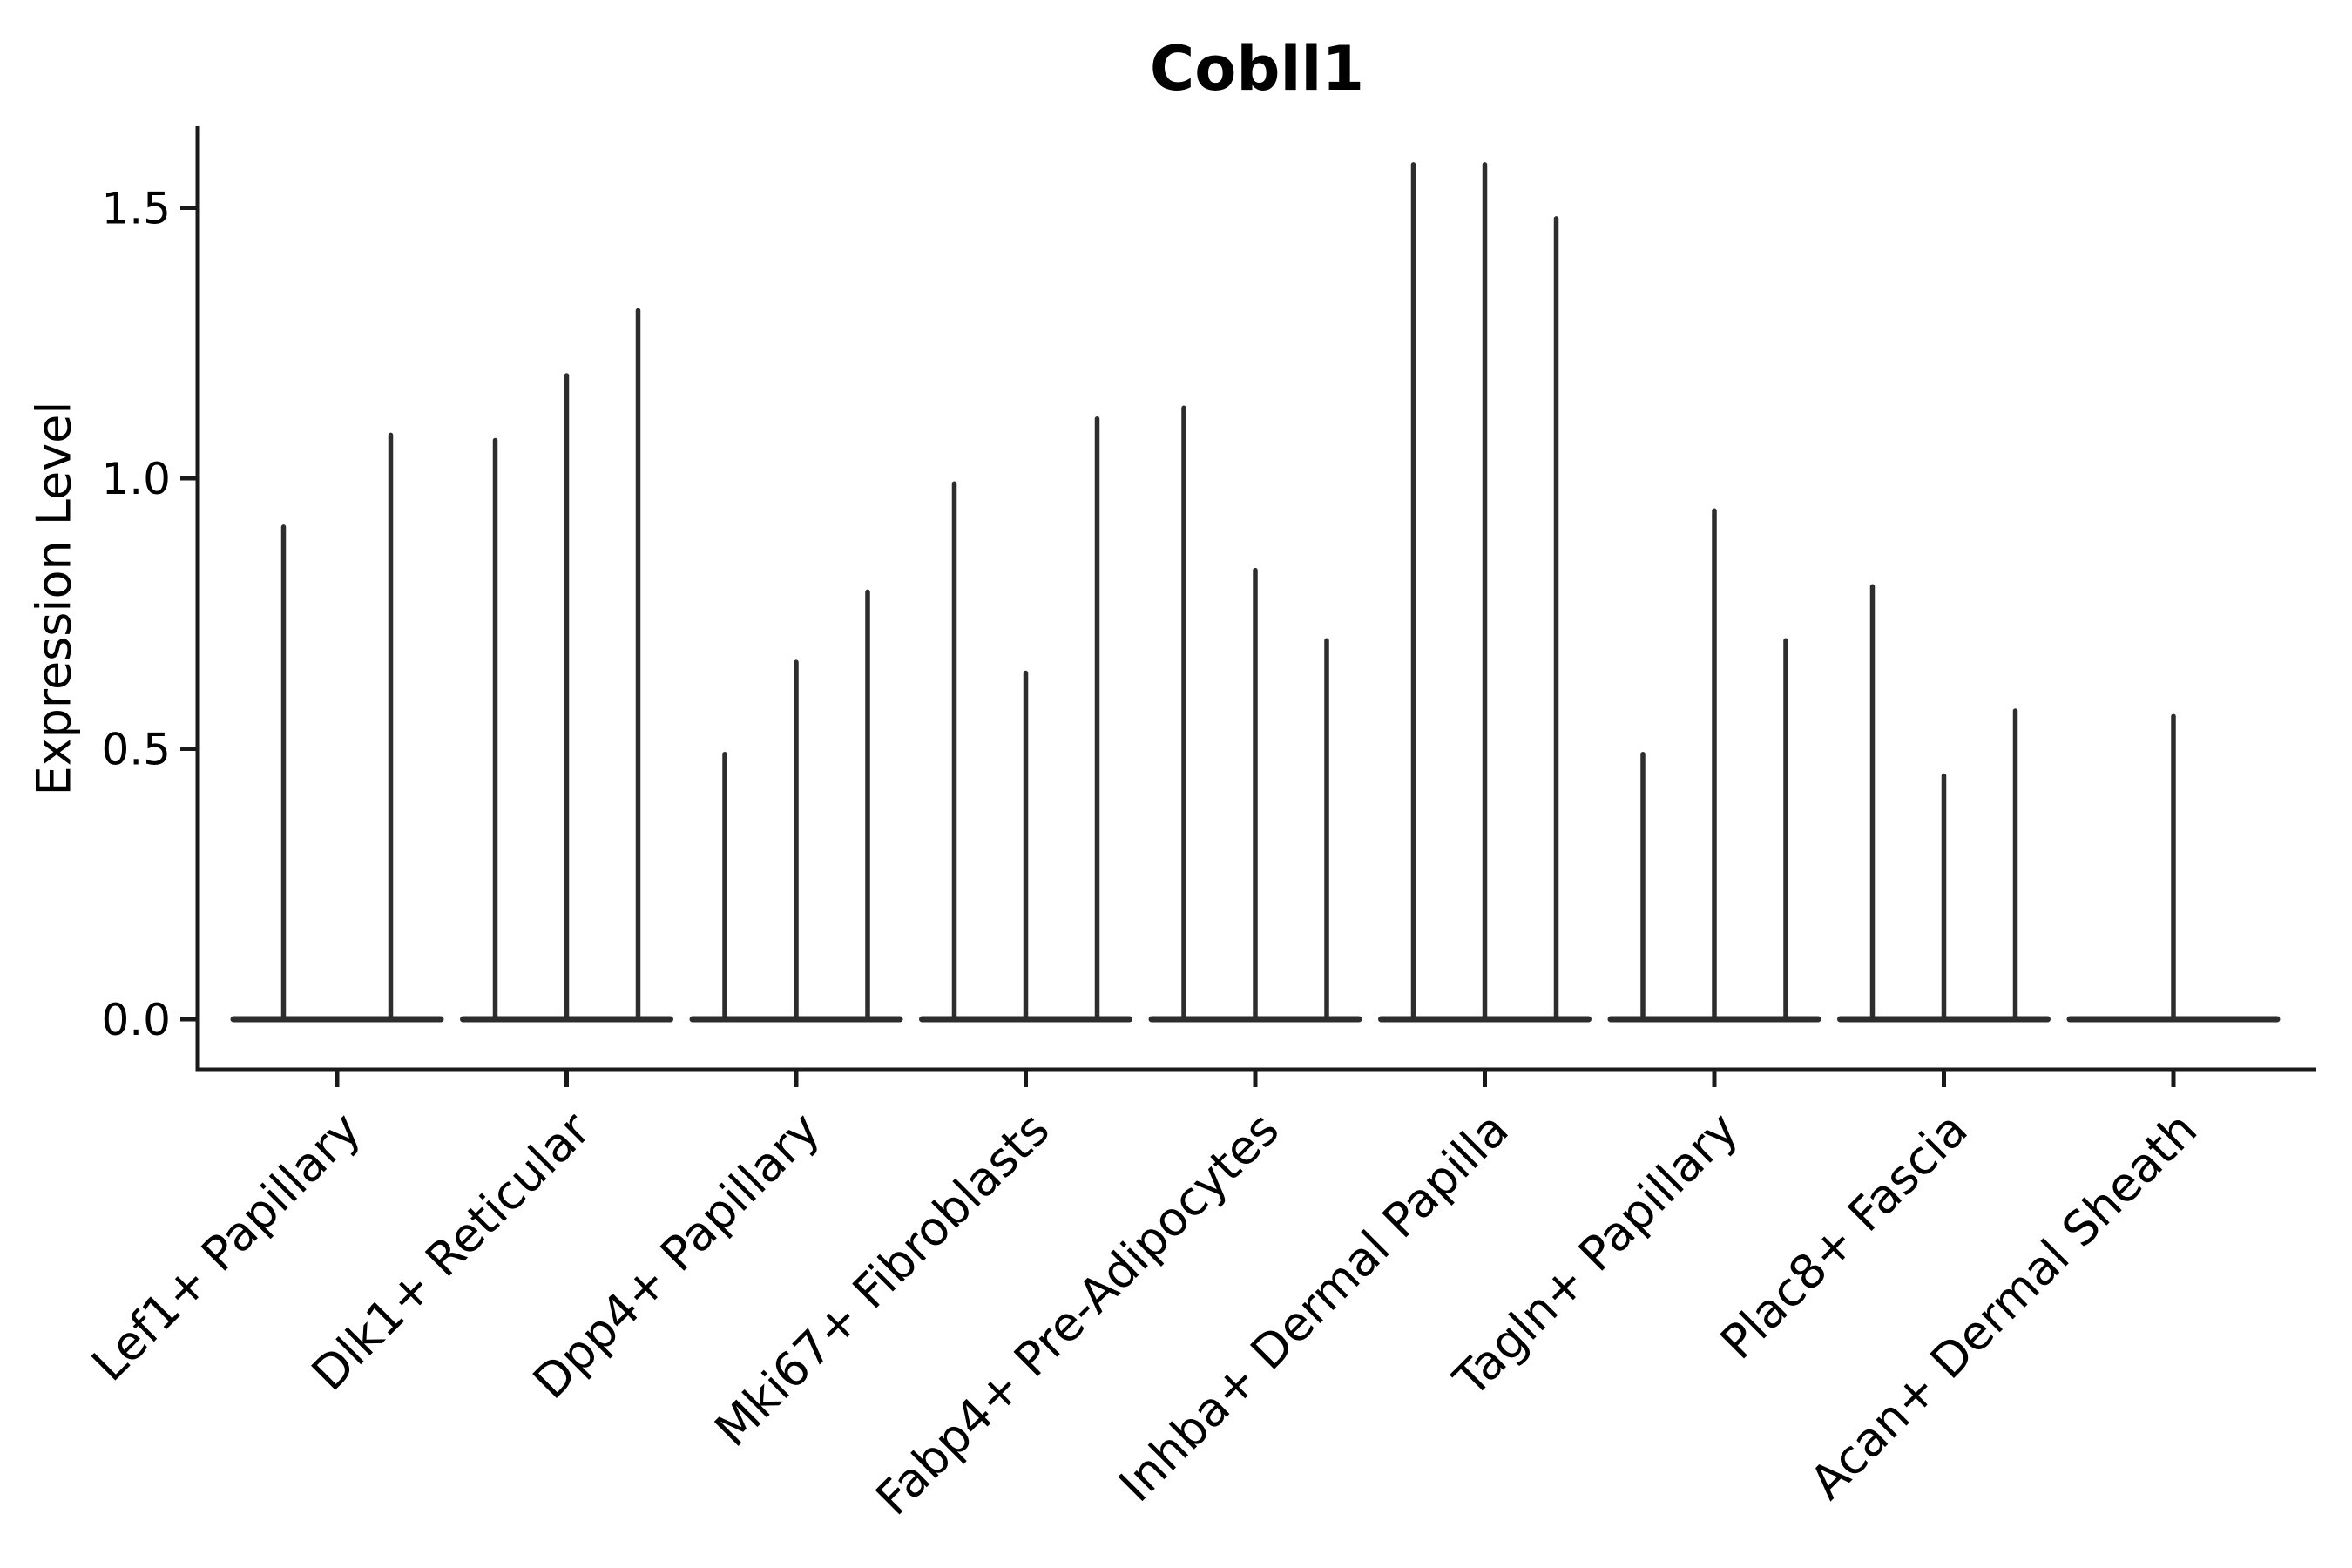  I want to click on x-axis-category-label: Fabp4+ Pre-Adipocytes, so click(1077, 1314).